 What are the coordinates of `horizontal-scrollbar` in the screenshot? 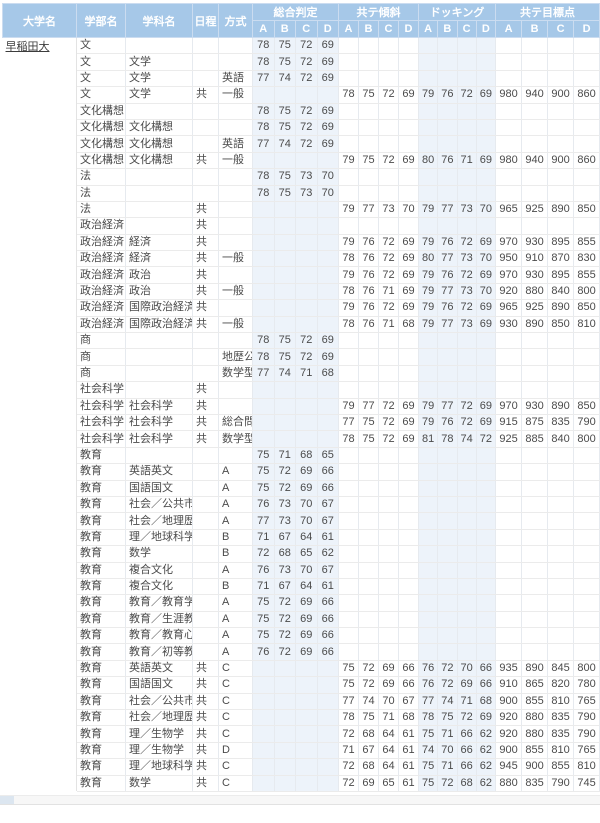 It's located at (300, 800).